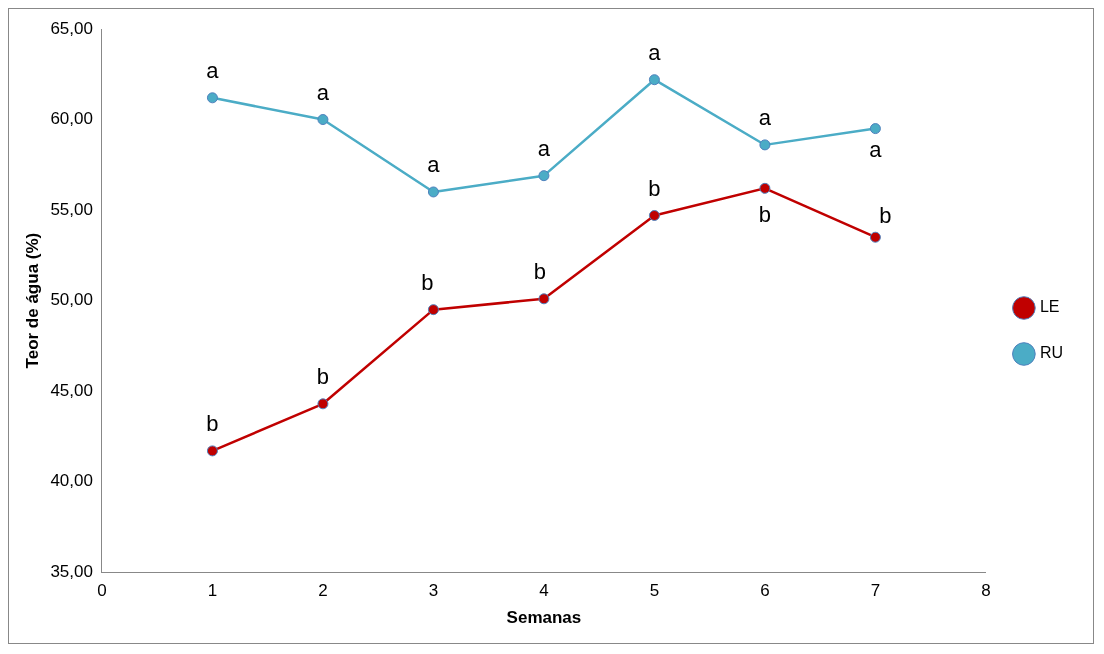 This screenshot has height=654, width=1104. I want to click on y-tick-label: 60,00, so click(71, 119).